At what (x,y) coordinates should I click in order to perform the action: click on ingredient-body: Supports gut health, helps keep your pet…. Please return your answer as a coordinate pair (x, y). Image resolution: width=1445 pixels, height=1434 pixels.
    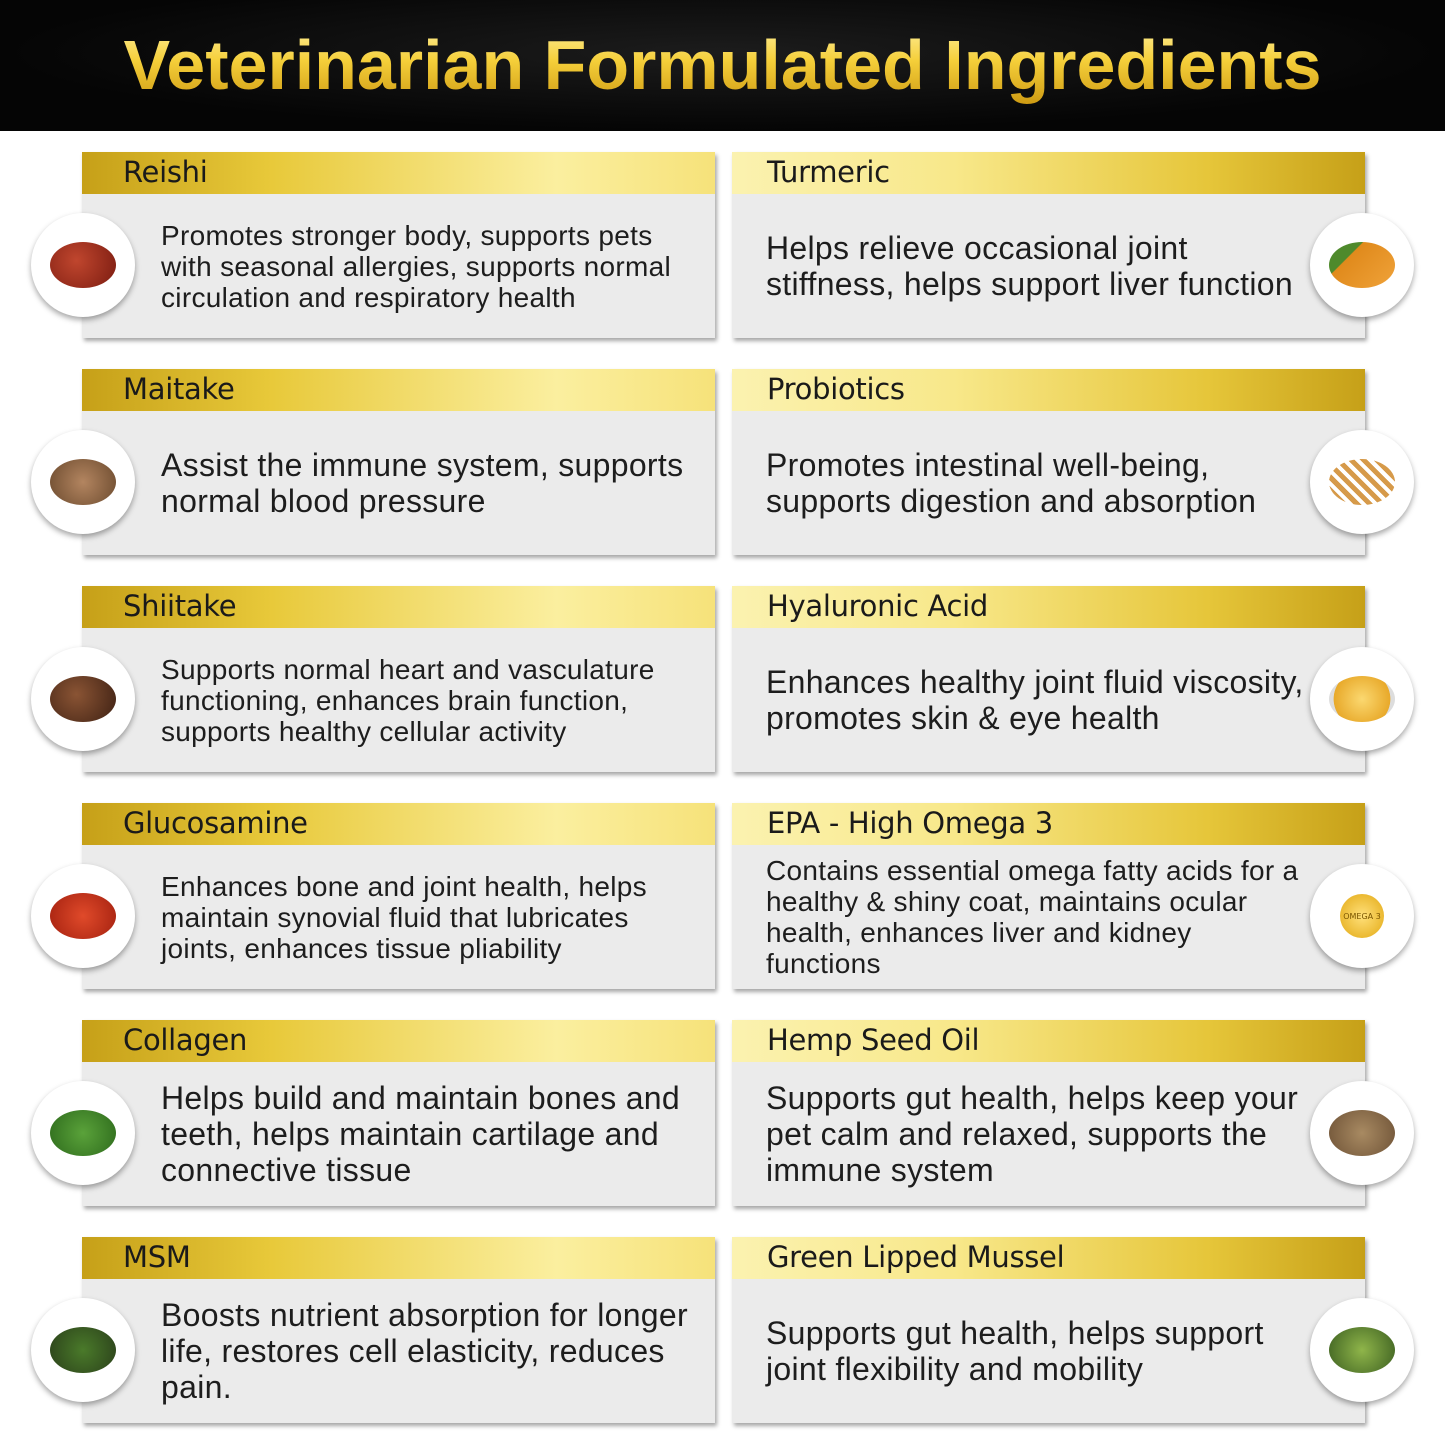
    Looking at the image, I should click on (1035, 1134).